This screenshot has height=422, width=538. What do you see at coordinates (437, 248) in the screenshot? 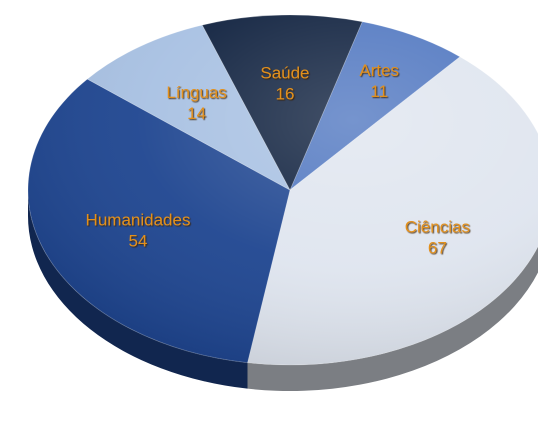
I see `slice-value-ciencias: 67` at bounding box center [437, 248].